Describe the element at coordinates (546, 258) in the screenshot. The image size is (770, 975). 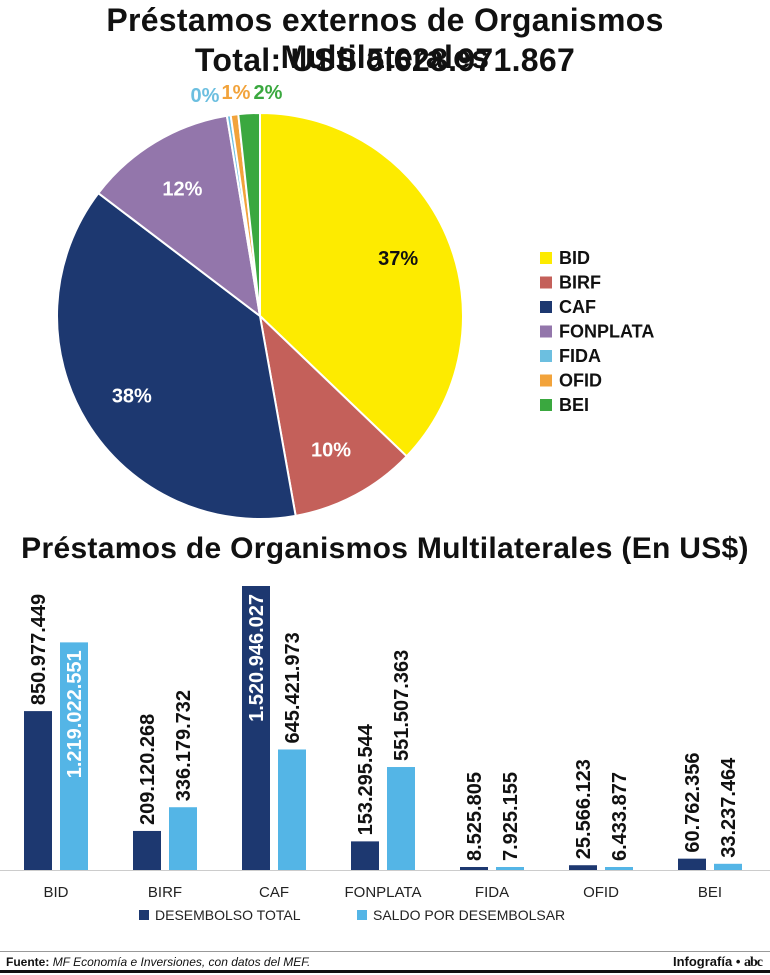
I see `legend-swatch-bid` at that location.